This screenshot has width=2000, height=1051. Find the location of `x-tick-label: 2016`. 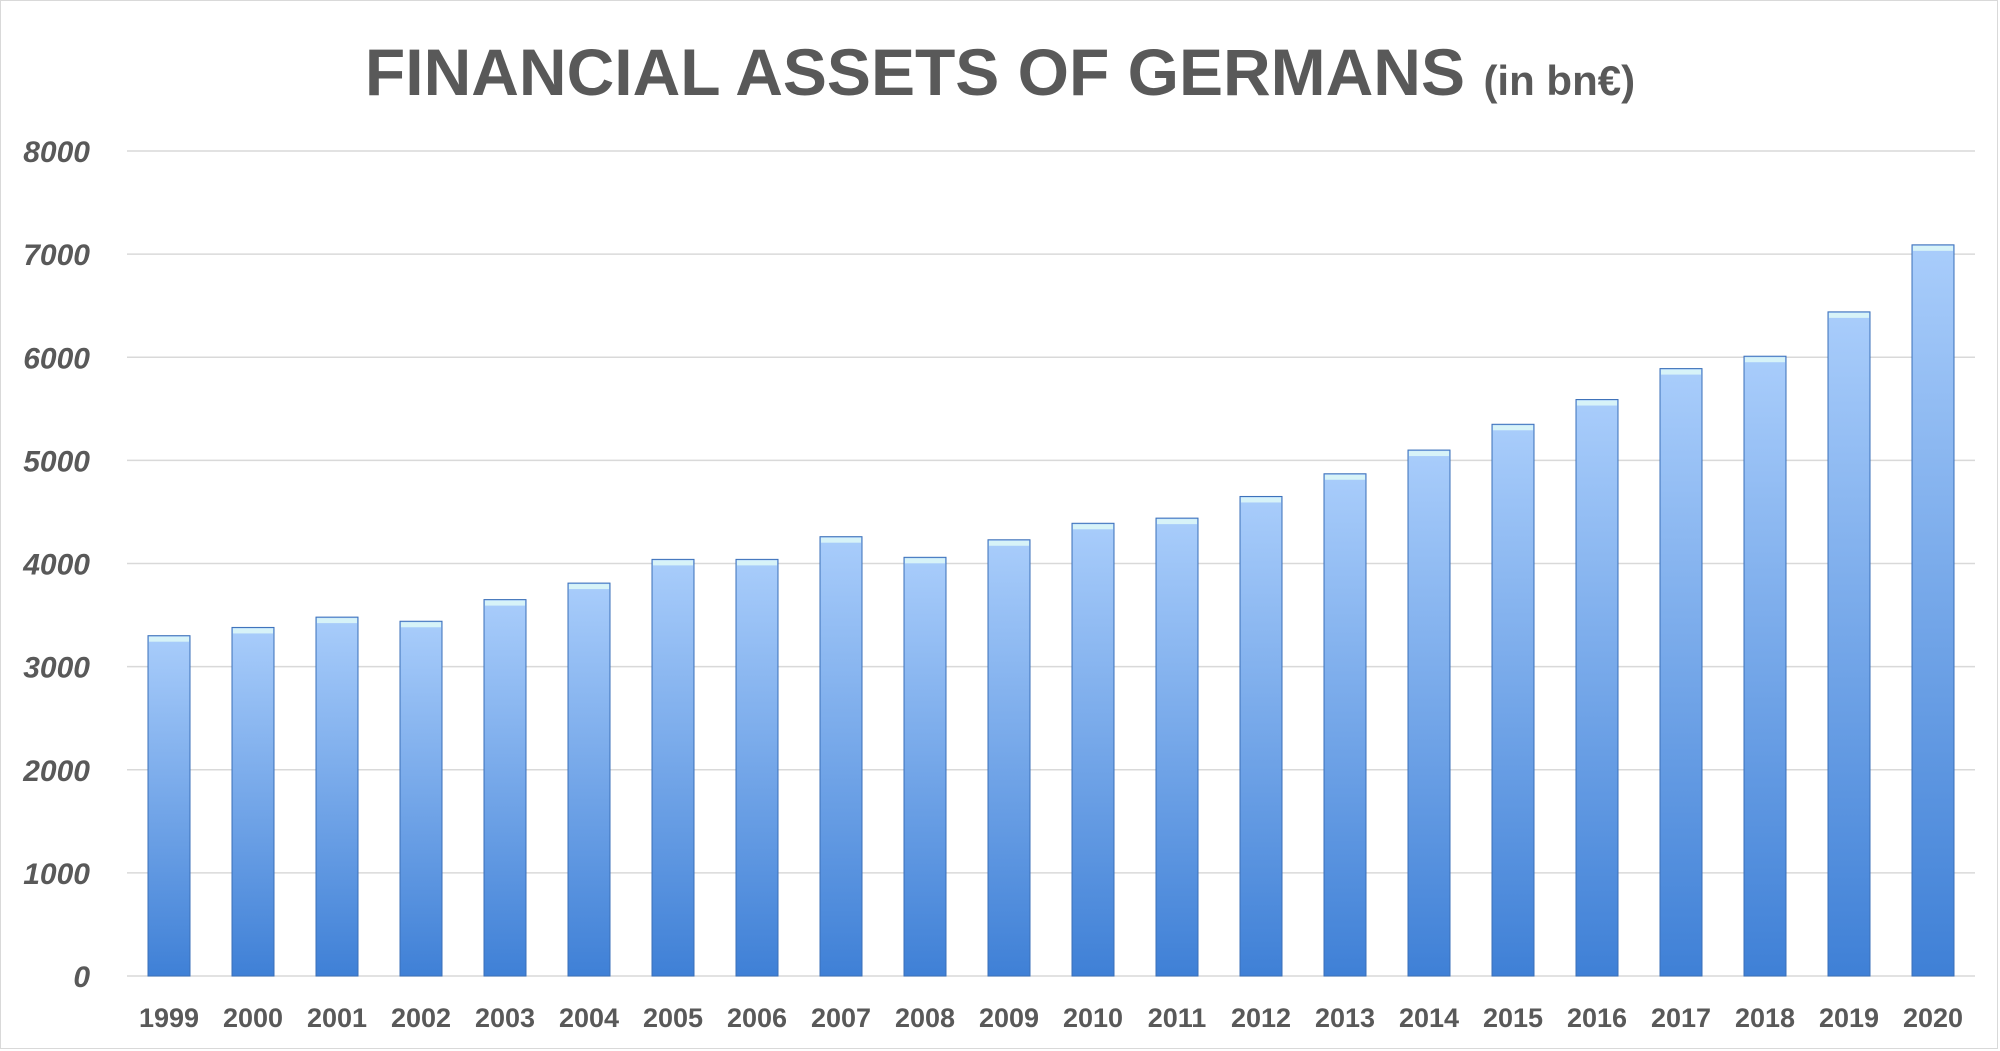

x-tick-label: 2016 is located at coordinates (1597, 1018).